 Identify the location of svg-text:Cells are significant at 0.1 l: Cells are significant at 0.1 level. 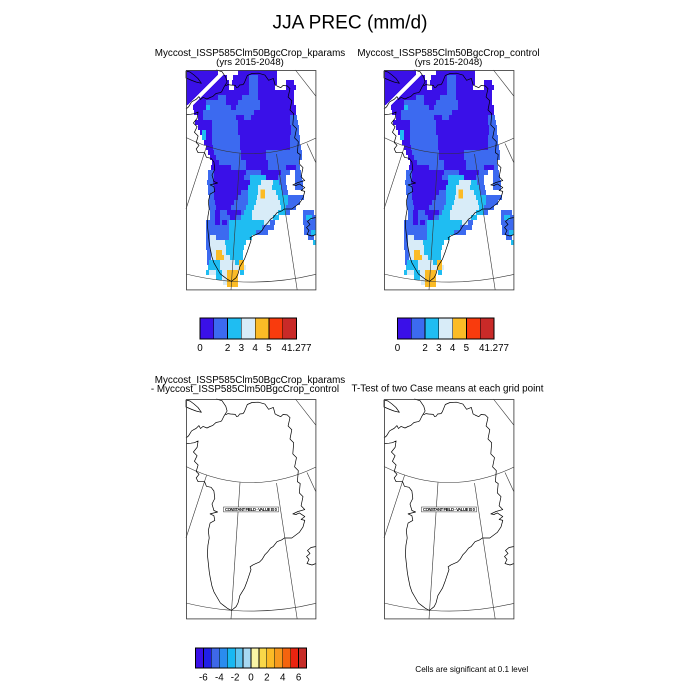
(471, 669).